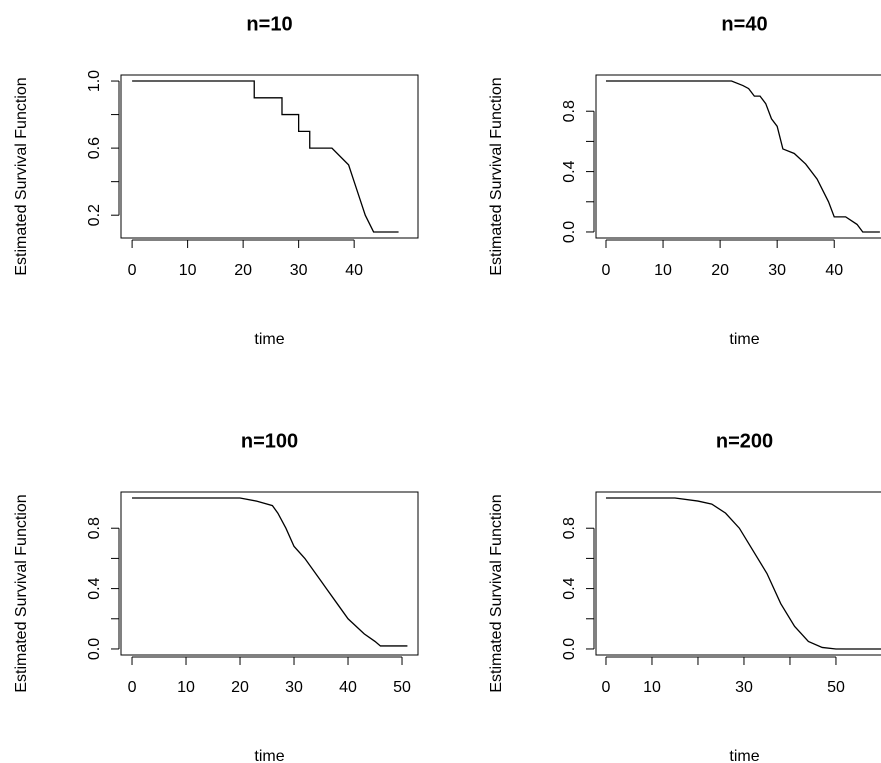 The image size is (881, 763). What do you see at coordinates (744, 24) in the screenshot?
I see `panel-title: n=40` at bounding box center [744, 24].